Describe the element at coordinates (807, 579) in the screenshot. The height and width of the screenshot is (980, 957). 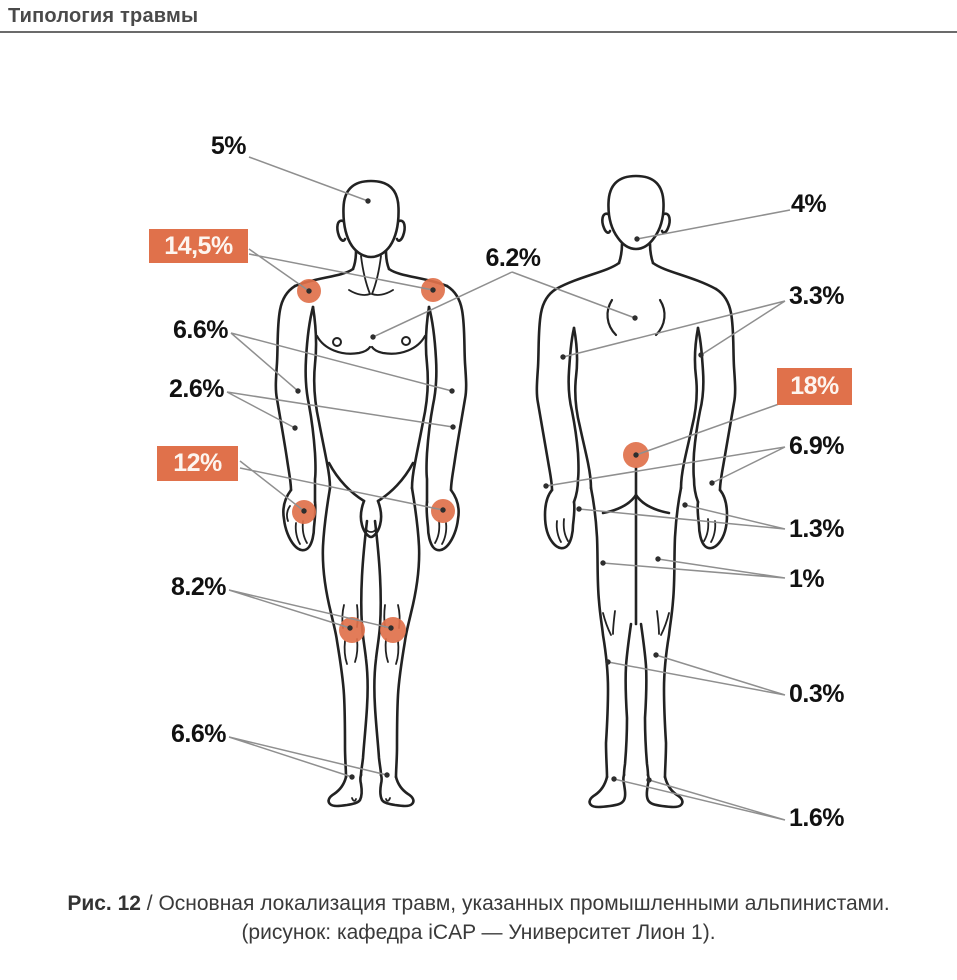
I see `pct-label-thighs: 1%` at that location.